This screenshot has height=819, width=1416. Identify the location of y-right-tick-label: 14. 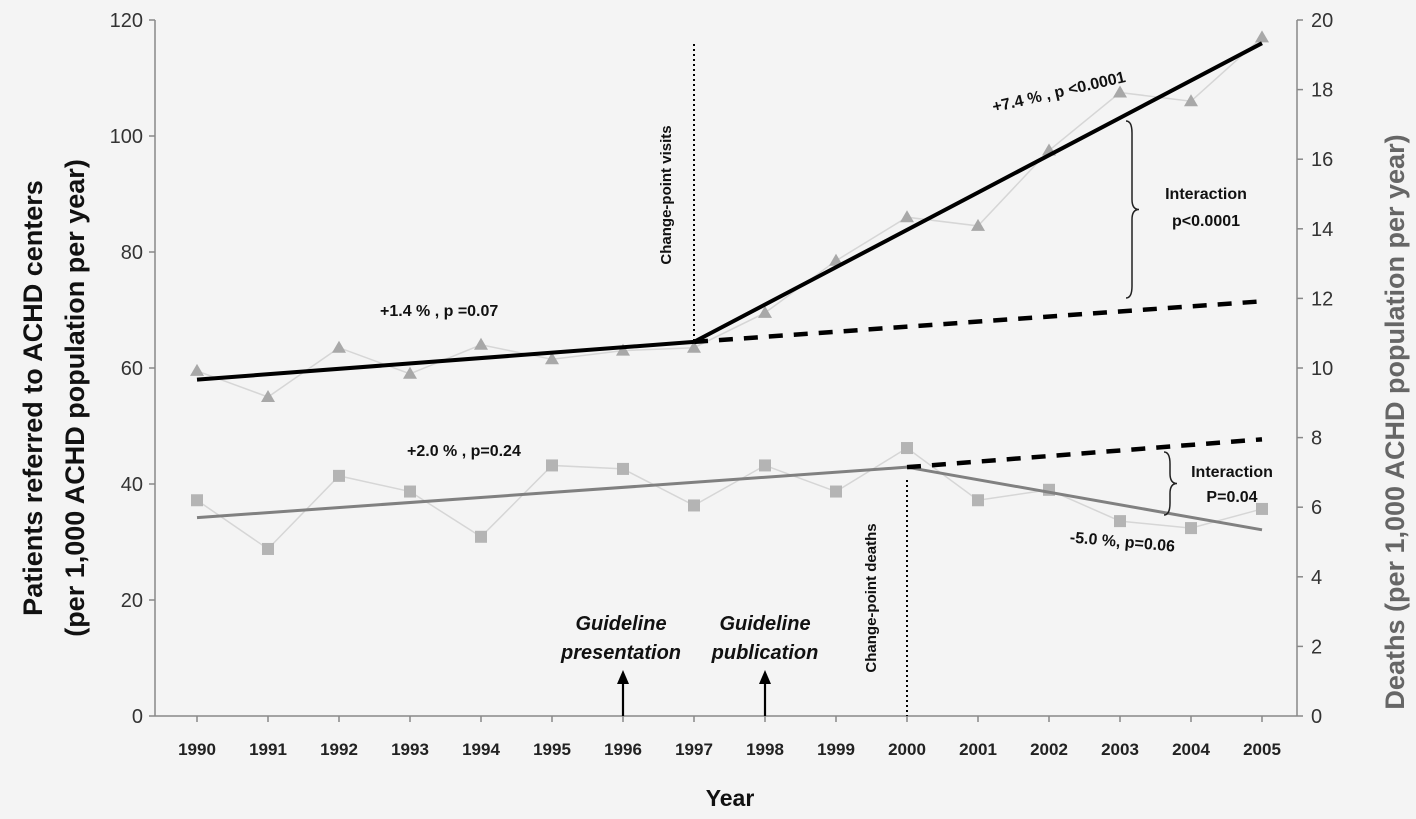
(1322, 230).